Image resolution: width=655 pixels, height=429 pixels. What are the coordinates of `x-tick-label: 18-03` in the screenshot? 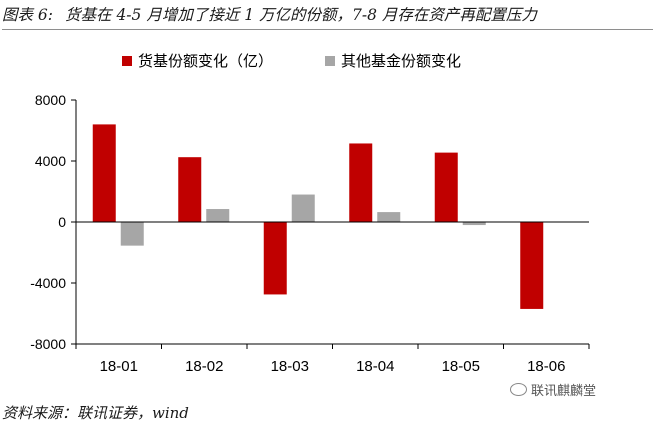 It's located at (290, 366).